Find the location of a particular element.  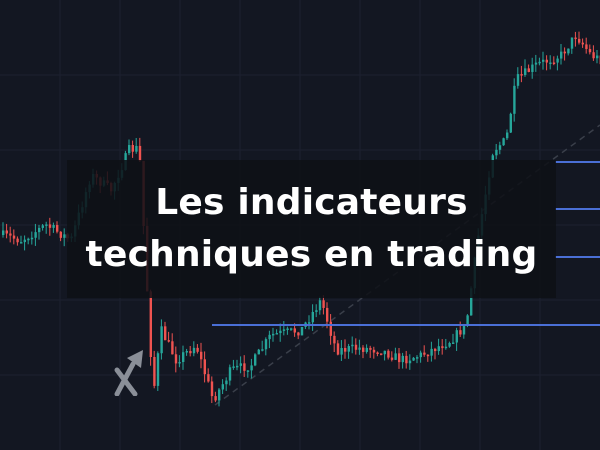

x-arrow-logo-icon is located at coordinates (128, 373).